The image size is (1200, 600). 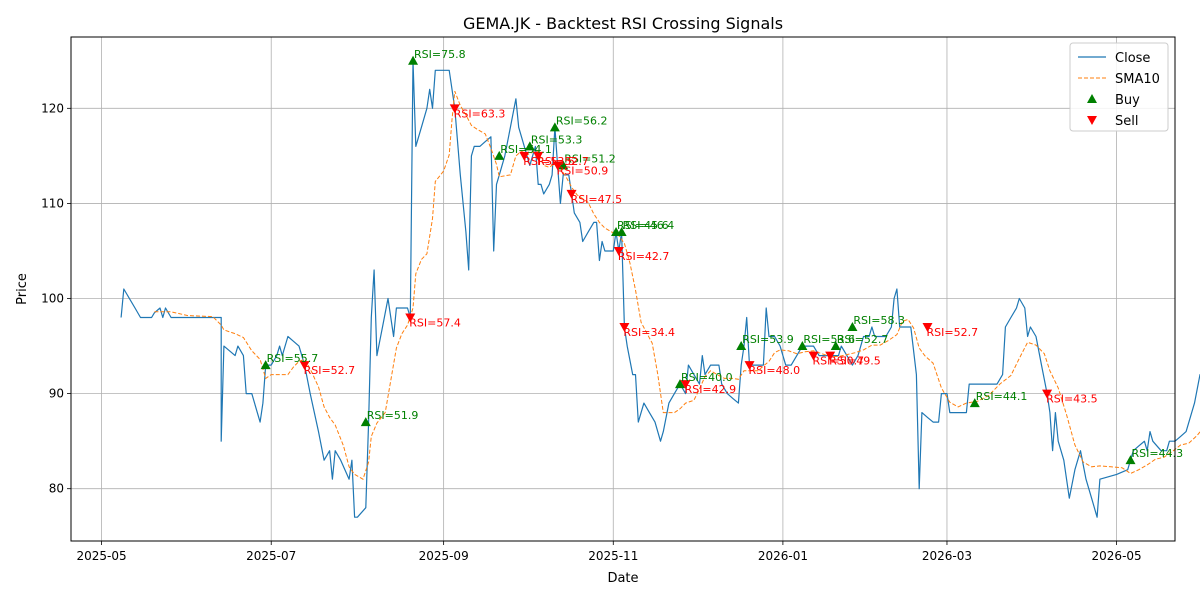 What do you see at coordinates (52, 299) in the screenshot?
I see `y-tick-label: 100` at bounding box center [52, 299].